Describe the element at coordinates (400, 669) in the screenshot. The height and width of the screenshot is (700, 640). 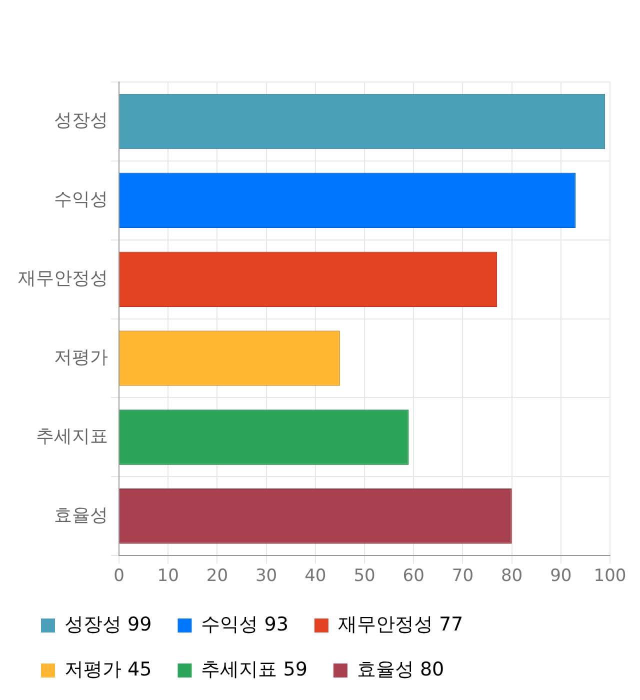
I see `legend-label: 효율성 80` at that location.